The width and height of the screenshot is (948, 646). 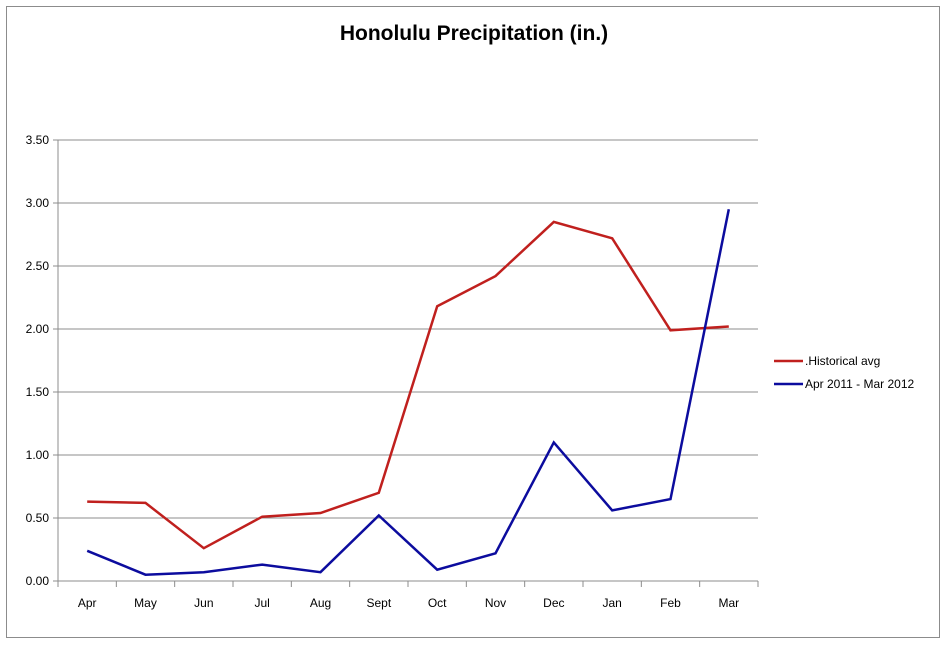 I want to click on legend-label: .Historical avg, so click(x=842, y=361).